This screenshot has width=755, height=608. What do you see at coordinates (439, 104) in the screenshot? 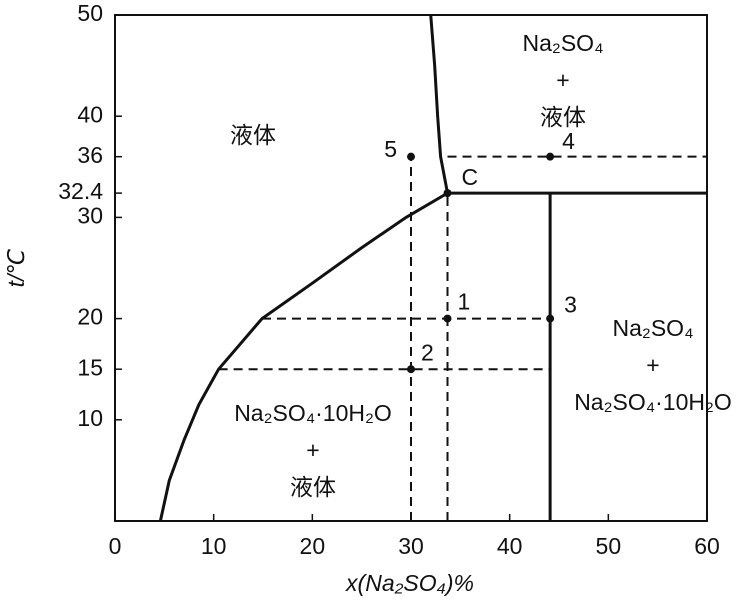
I see `phase-boundary` at bounding box center [439, 104].